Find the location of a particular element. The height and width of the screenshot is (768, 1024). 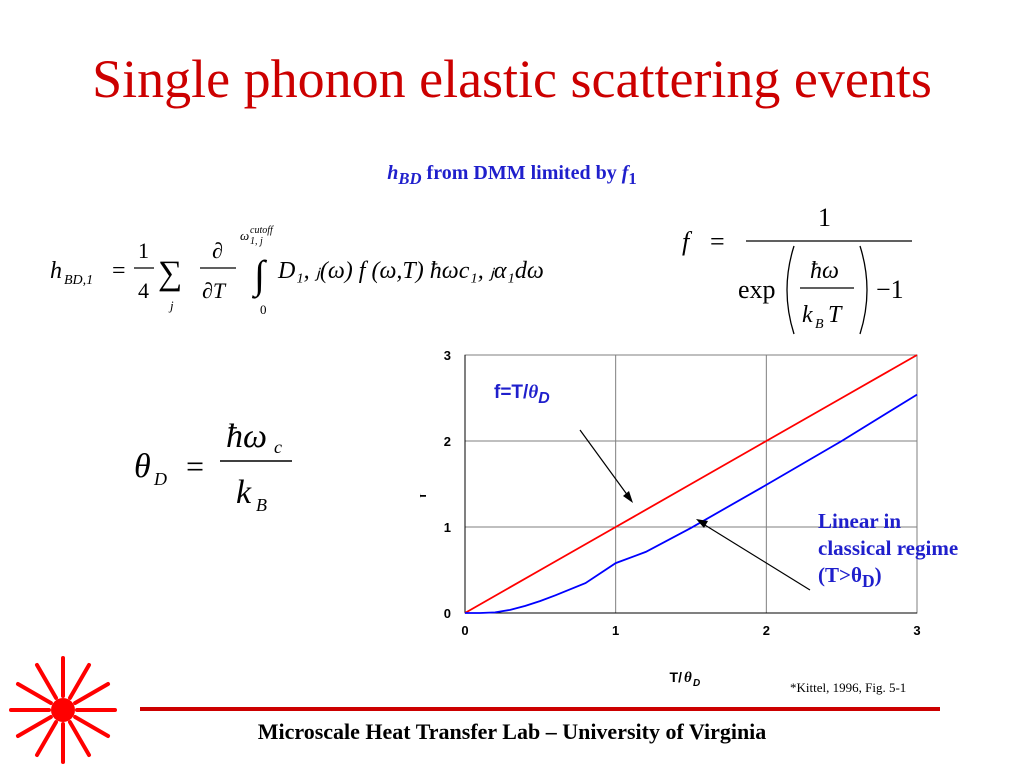

f-lhs: f is located at coordinates (687, 241).